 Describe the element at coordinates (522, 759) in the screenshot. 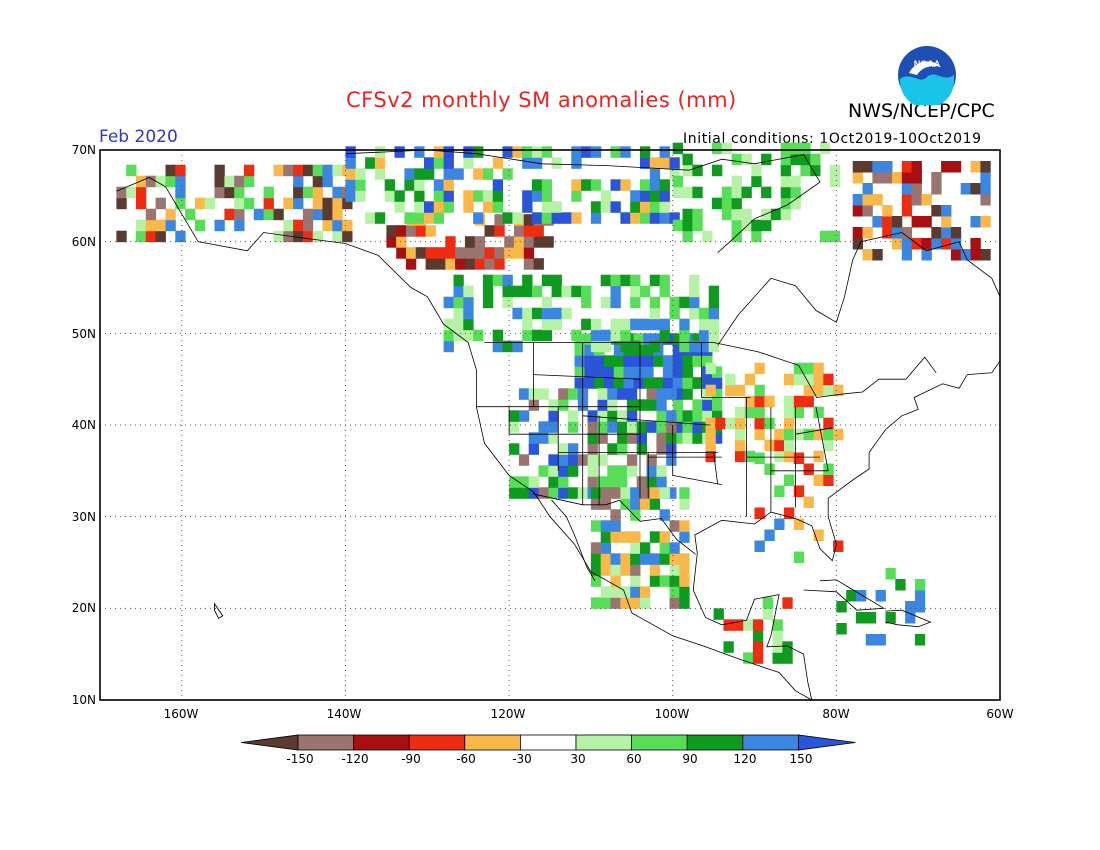

I see `colorbar-label-m30: -30` at that location.